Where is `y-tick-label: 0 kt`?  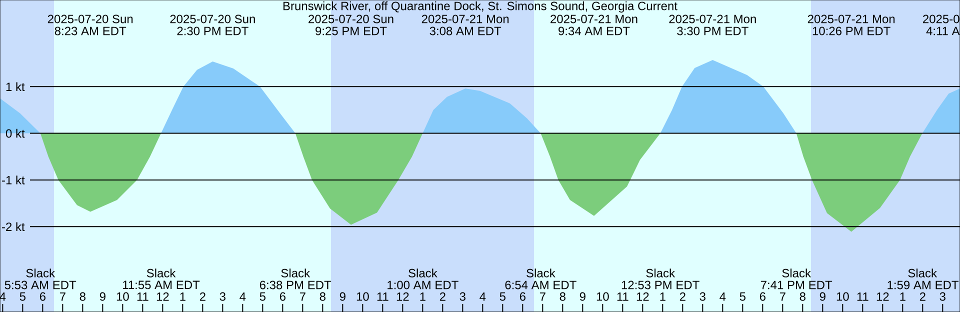 y-tick-label: 0 kt is located at coordinates (15, 133).